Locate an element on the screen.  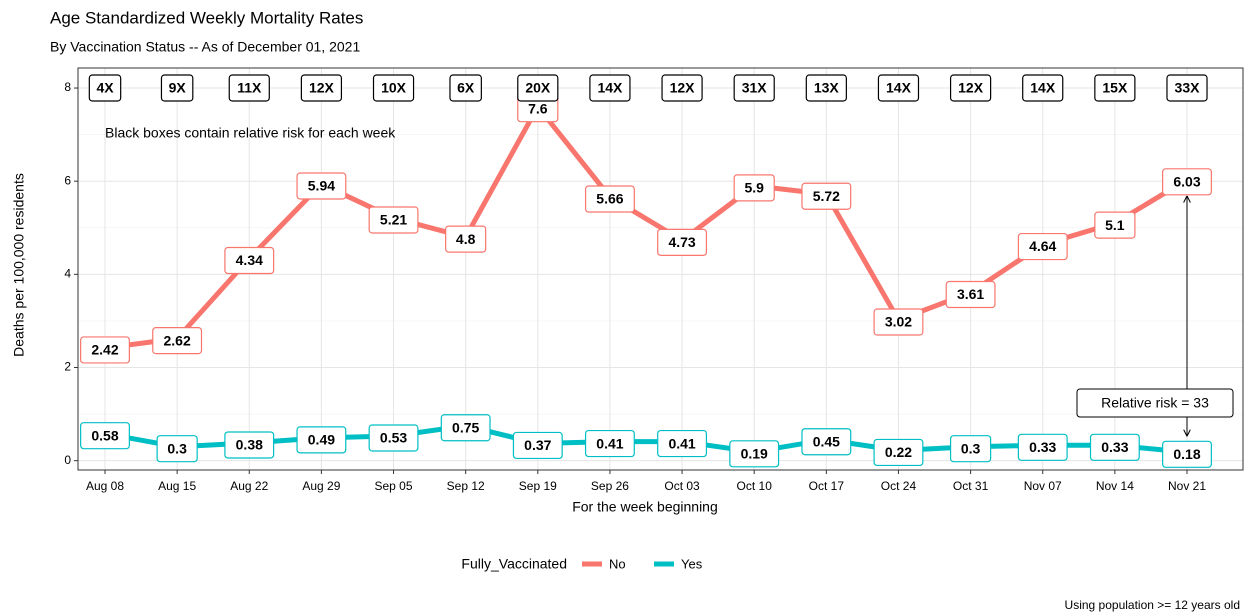
legend-label: Yes is located at coordinates (692, 563).